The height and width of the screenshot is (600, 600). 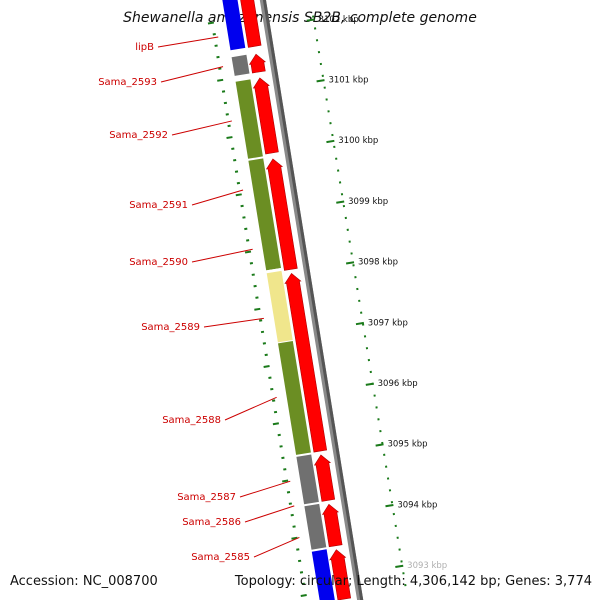 I want to click on gene-label: Sama_2587, so click(x=206, y=497).